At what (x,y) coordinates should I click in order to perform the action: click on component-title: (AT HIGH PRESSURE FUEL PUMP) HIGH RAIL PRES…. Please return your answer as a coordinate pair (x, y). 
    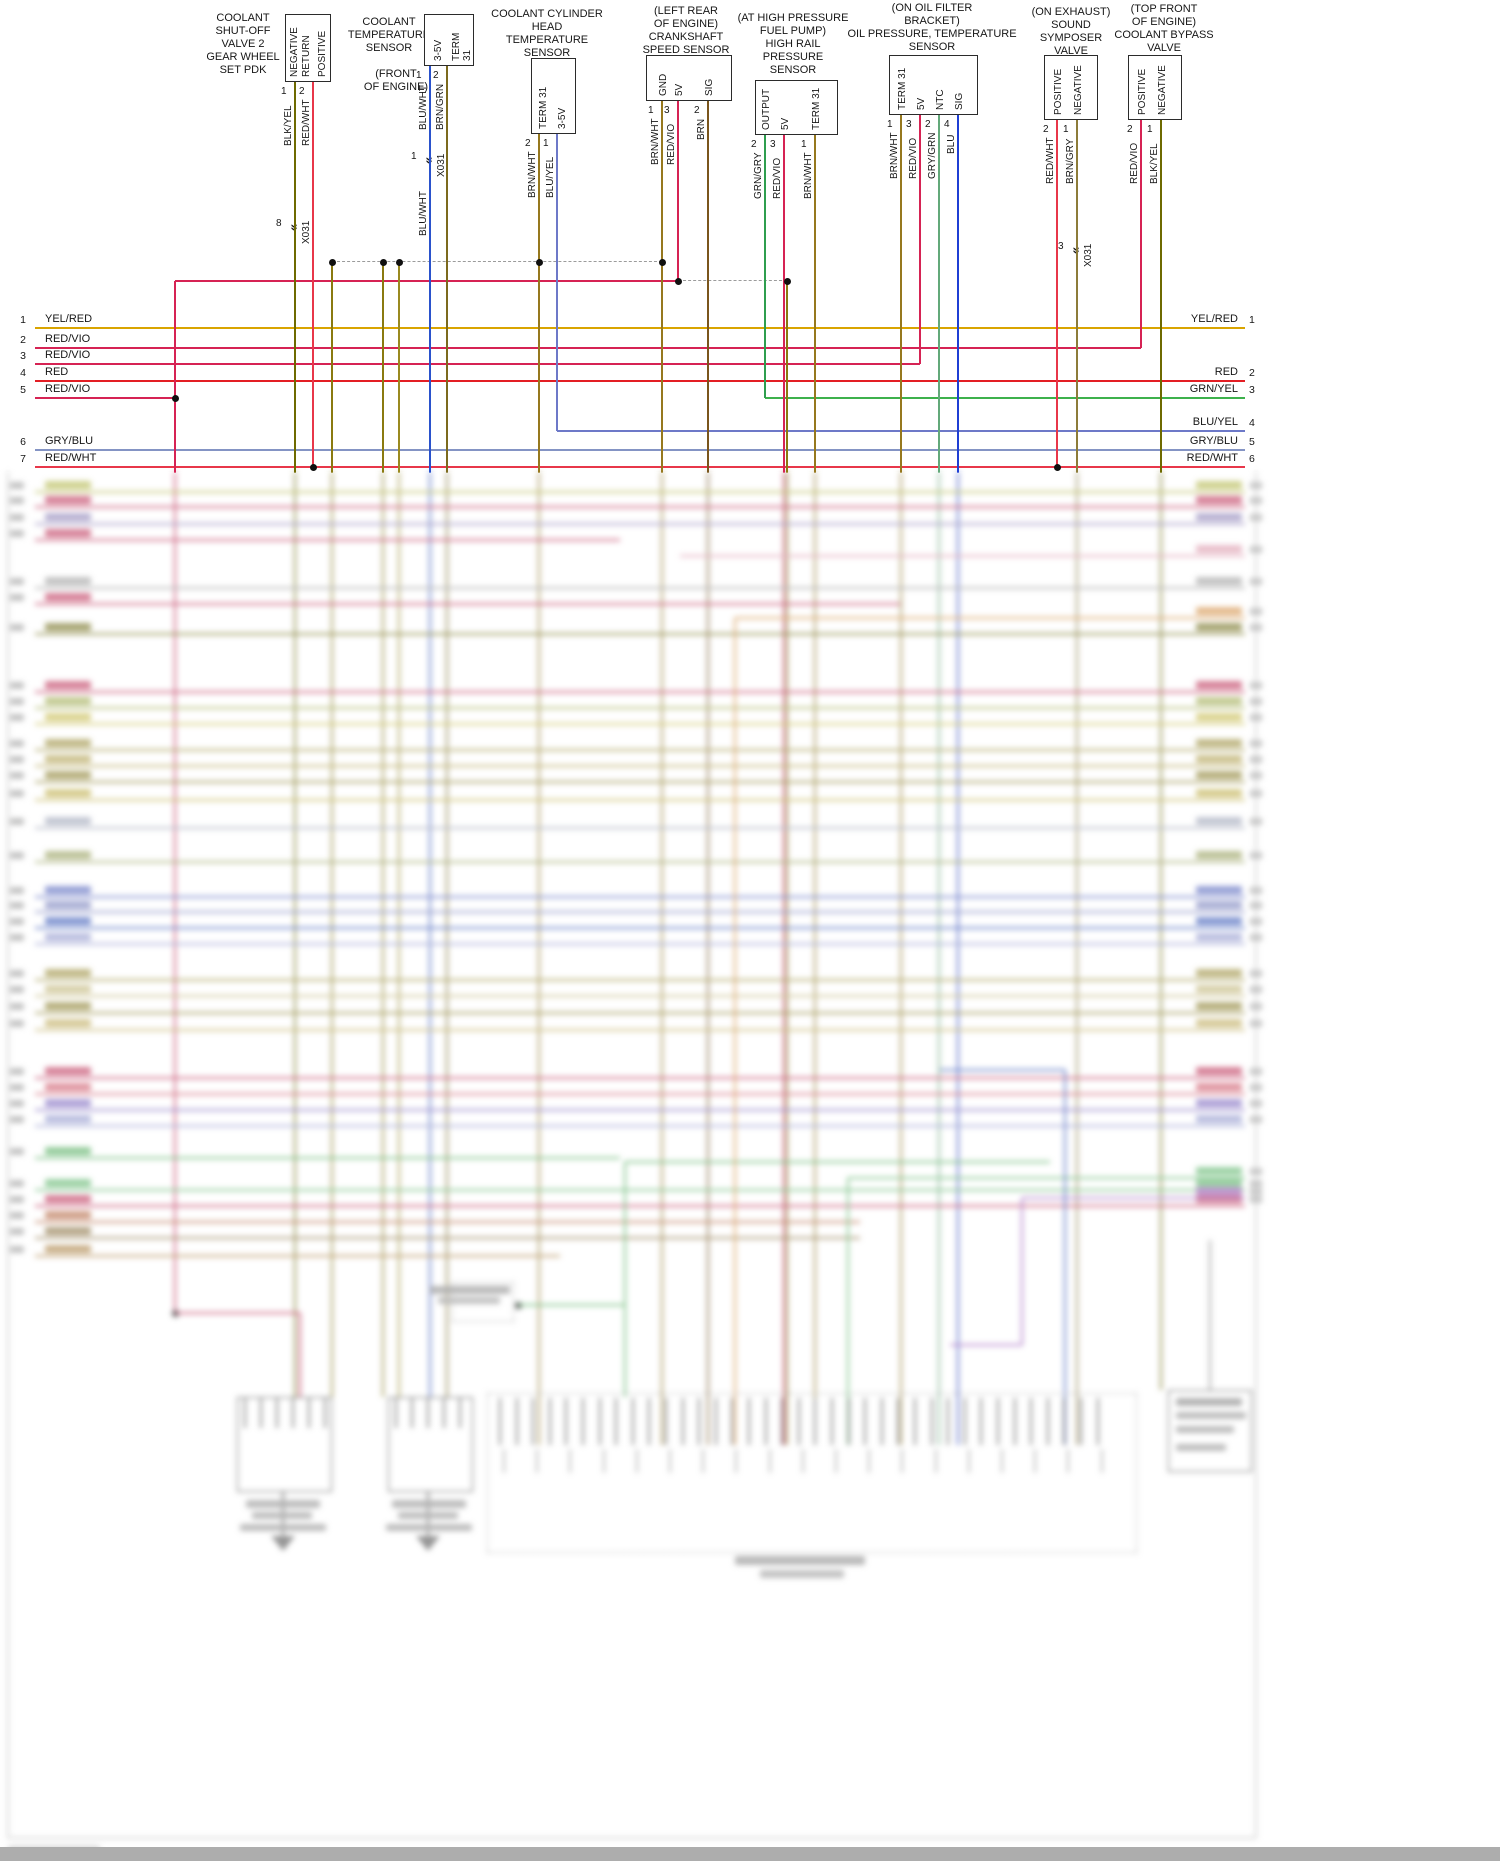
    Looking at the image, I should click on (793, 44).